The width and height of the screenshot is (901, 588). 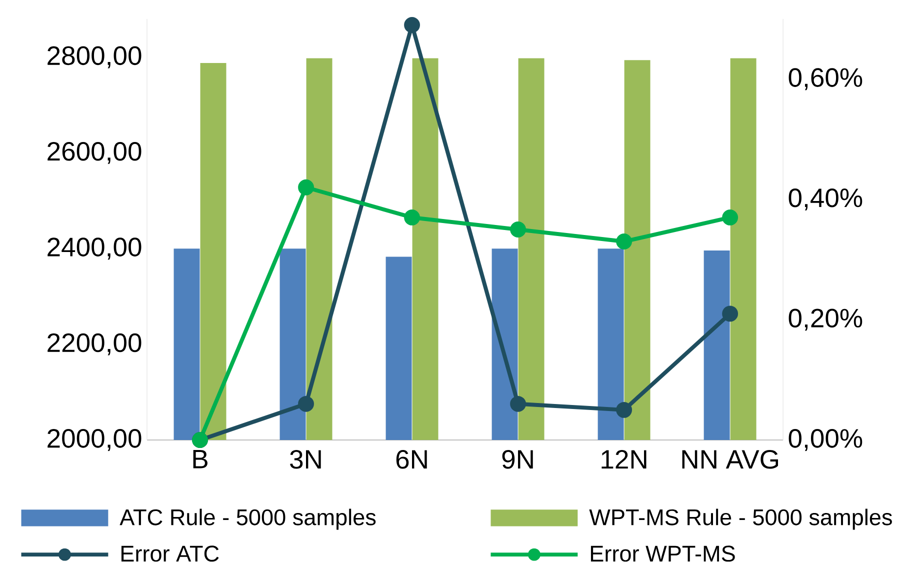 I want to click on y2-tick-label: 0,20%, so click(x=825, y=319).